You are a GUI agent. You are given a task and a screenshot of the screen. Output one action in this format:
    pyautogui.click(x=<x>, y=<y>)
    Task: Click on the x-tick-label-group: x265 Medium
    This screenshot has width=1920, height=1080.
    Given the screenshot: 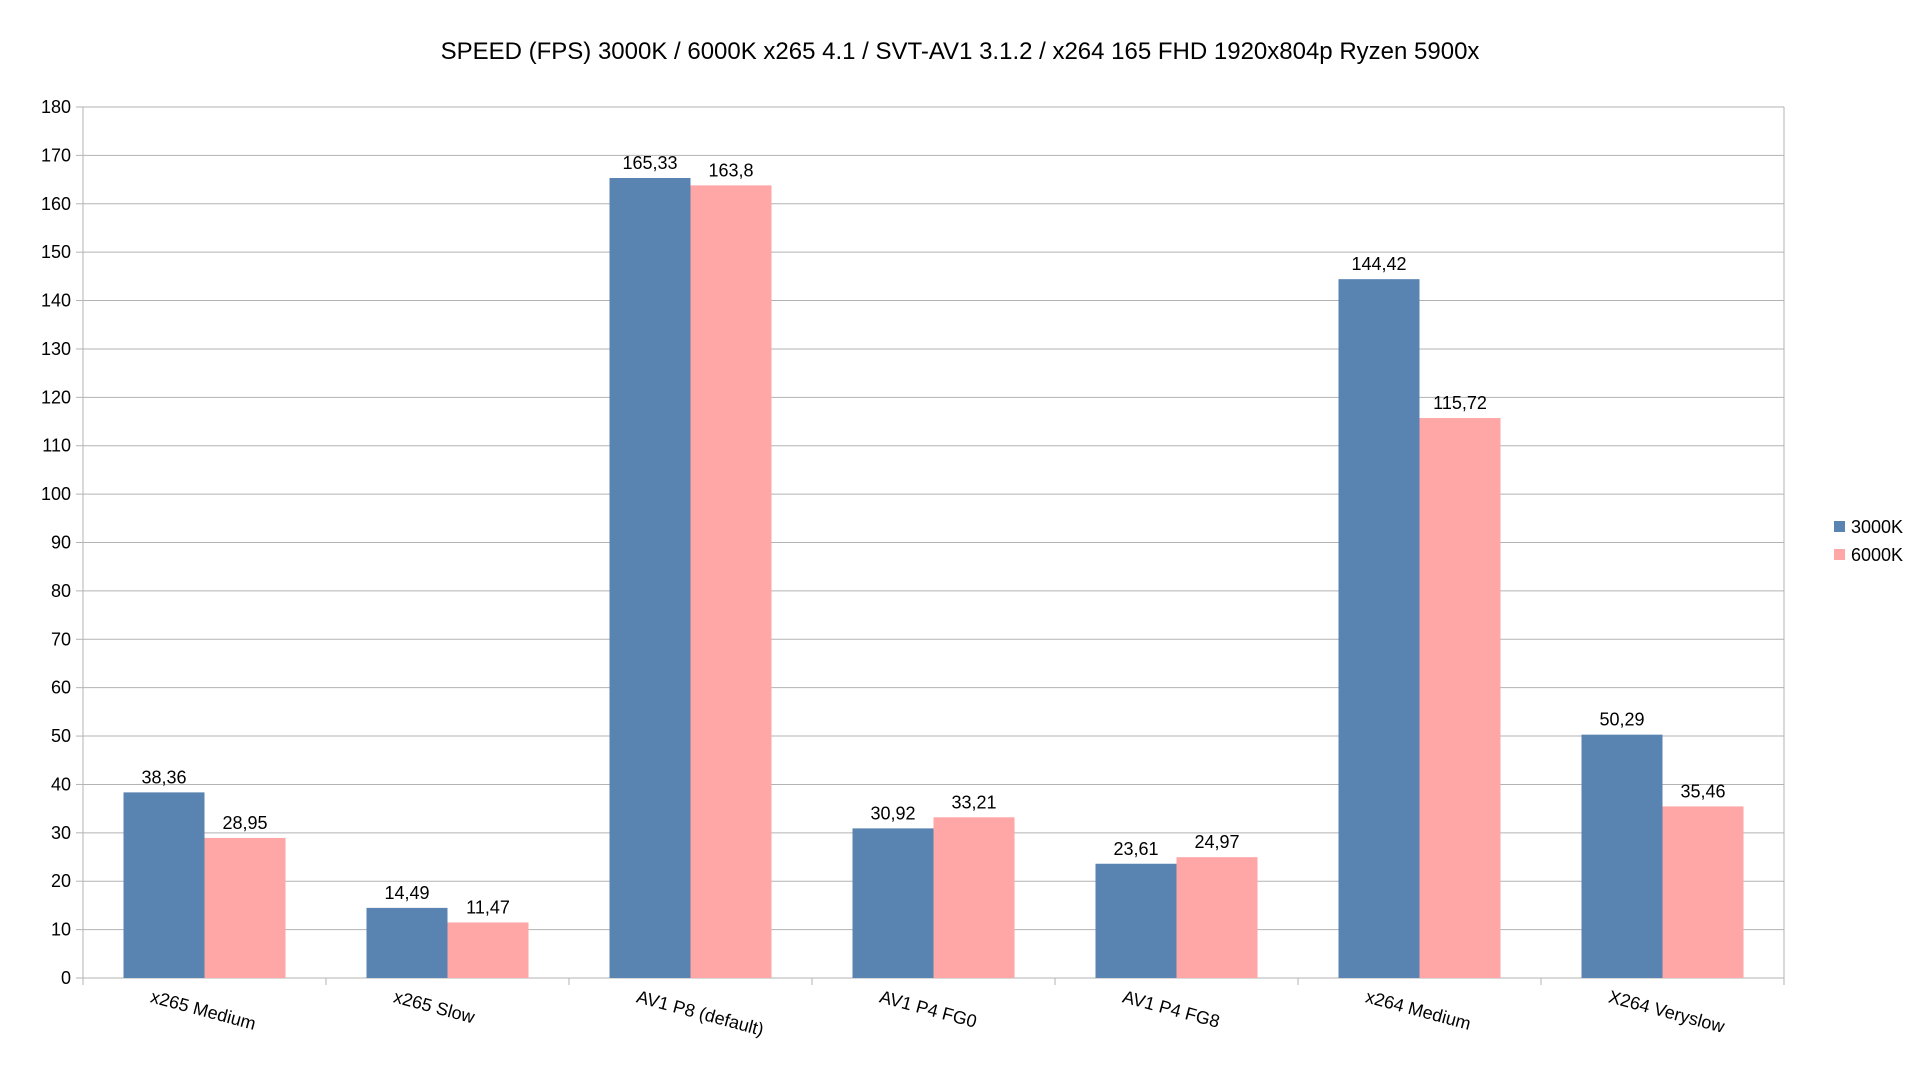 What is the action you would take?
    pyautogui.click(x=203, y=1010)
    